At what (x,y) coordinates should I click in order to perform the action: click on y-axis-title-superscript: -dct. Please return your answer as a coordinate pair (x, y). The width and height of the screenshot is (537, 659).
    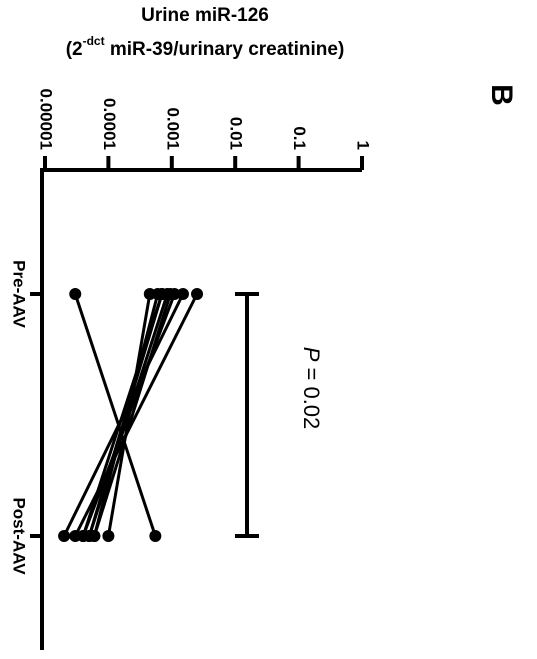
    Looking at the image, I should click on (94, 41).